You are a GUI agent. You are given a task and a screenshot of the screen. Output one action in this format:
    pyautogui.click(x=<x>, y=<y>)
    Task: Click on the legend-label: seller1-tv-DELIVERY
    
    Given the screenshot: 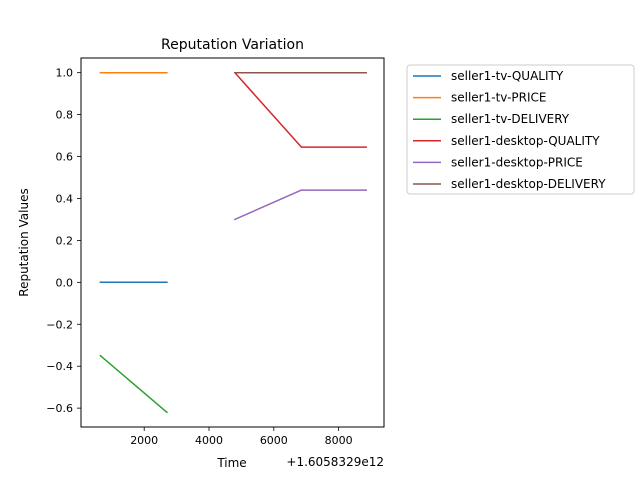 What is the action you would take?
    pyautogui.click(x=510, y=119)
    